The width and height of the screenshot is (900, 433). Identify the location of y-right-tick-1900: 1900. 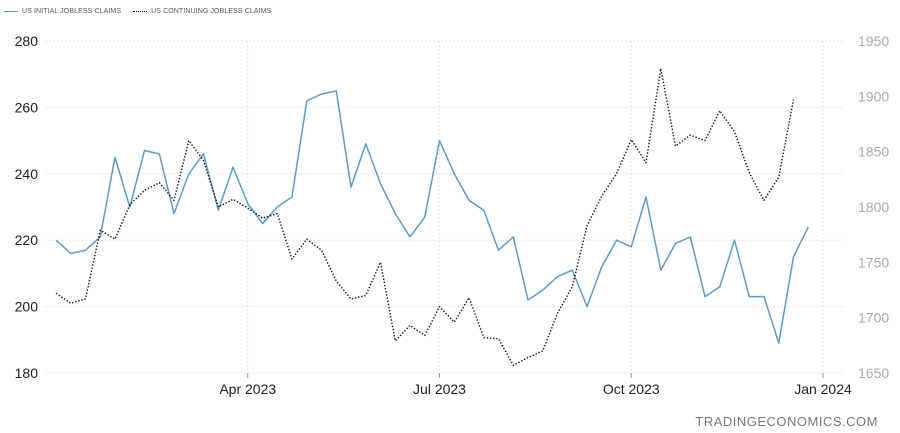
(873, 96).